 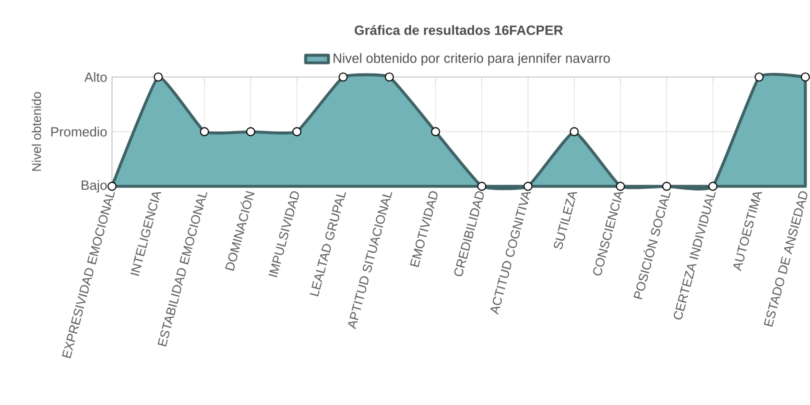 I want to click on y-axis-title: Nivel obtenido, so click(x=37, y=131).